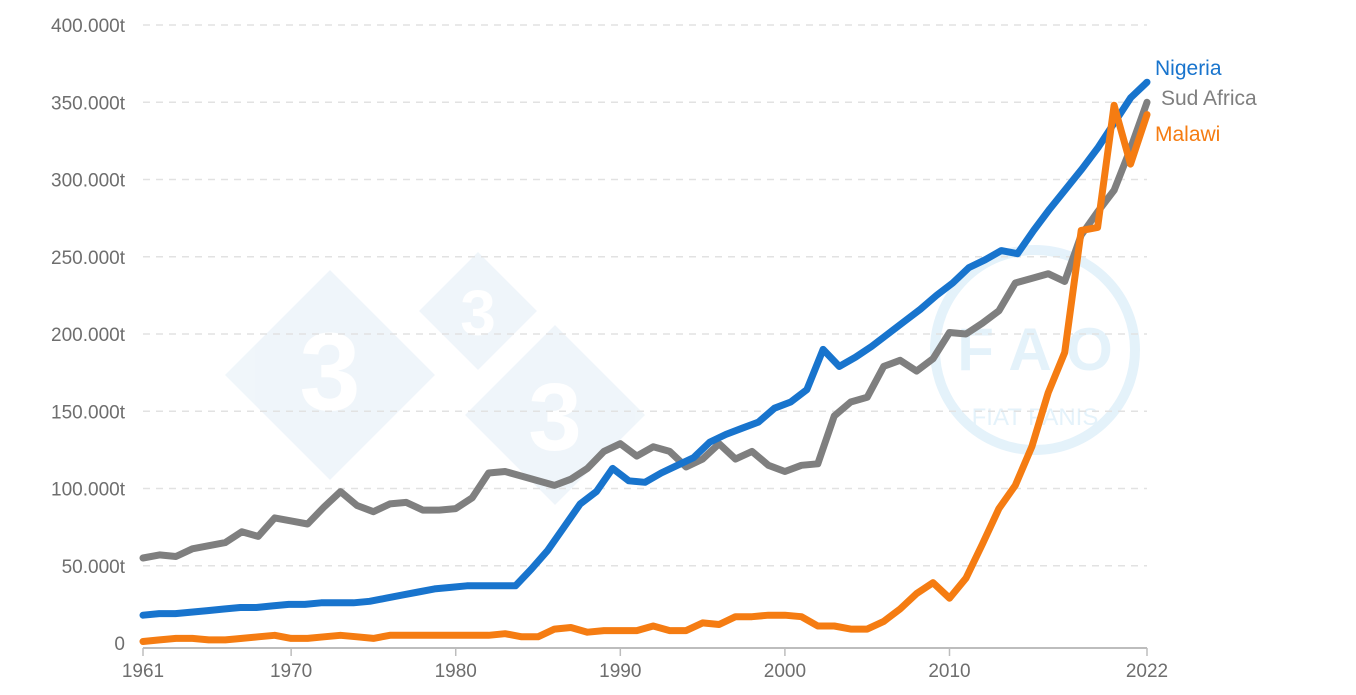 The height and width of the screenshot is (695, 1356). I want to click on x-tick-label: 2000, so click(785, 671).